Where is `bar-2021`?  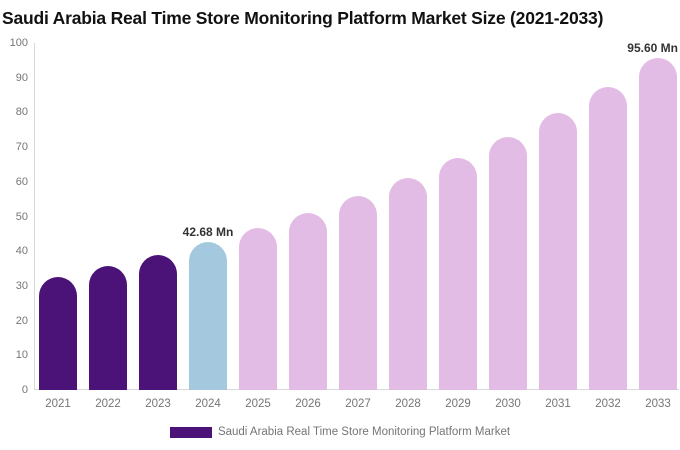
bar-2021 is located at coordinates (58, 333).